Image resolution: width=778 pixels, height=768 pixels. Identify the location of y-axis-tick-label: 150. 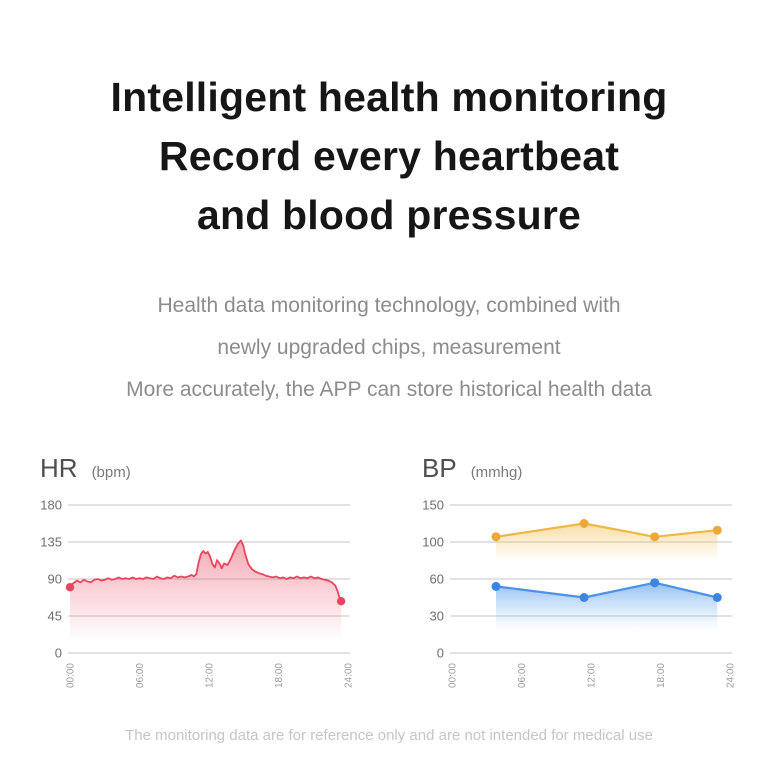
(433, 505).